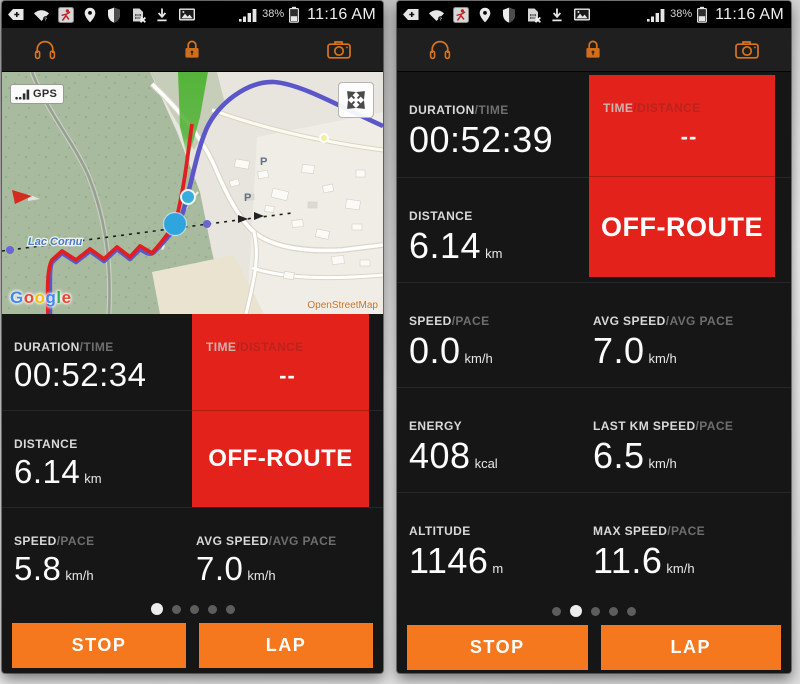 Image resolution: width=800 pixels, height=684 pixels. Describe the element at coordinates (45, 94) in the screenshot. I see `gps-label: GPS` at that location.